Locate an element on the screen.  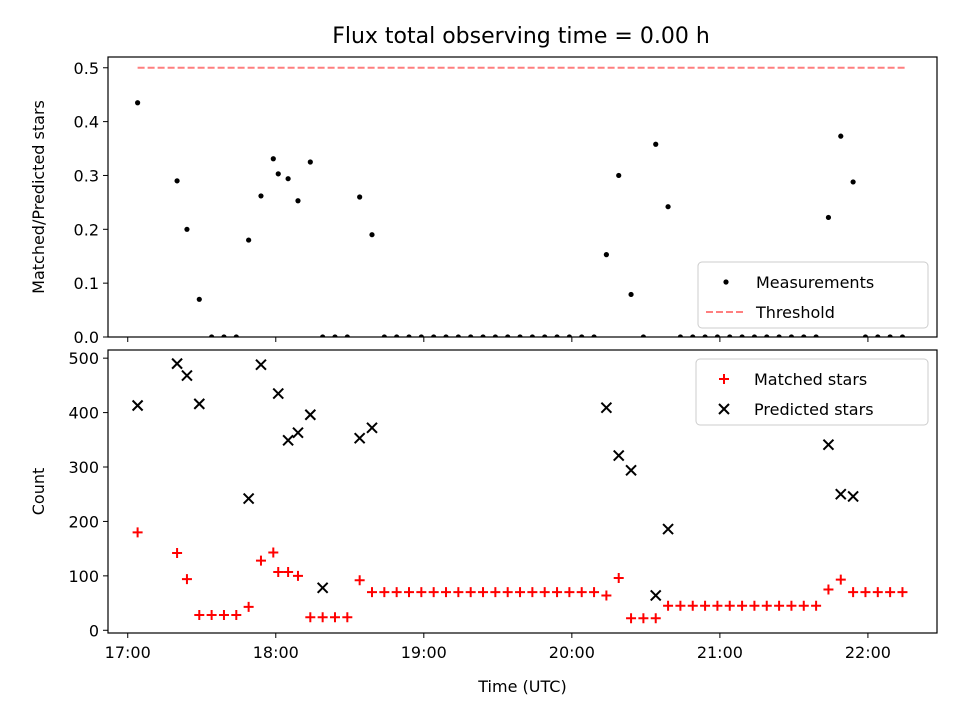
x-tick-label: 20:00 is located at coordinates (572, 652).